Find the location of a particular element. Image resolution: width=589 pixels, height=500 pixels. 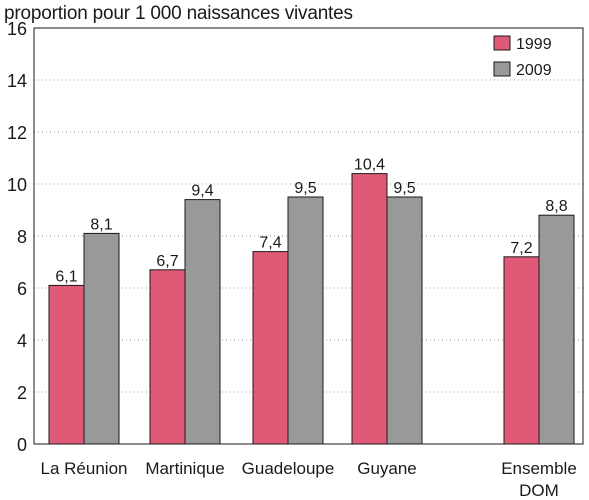

bar-value-label: 9,4 is located at coordinates (202, 191).